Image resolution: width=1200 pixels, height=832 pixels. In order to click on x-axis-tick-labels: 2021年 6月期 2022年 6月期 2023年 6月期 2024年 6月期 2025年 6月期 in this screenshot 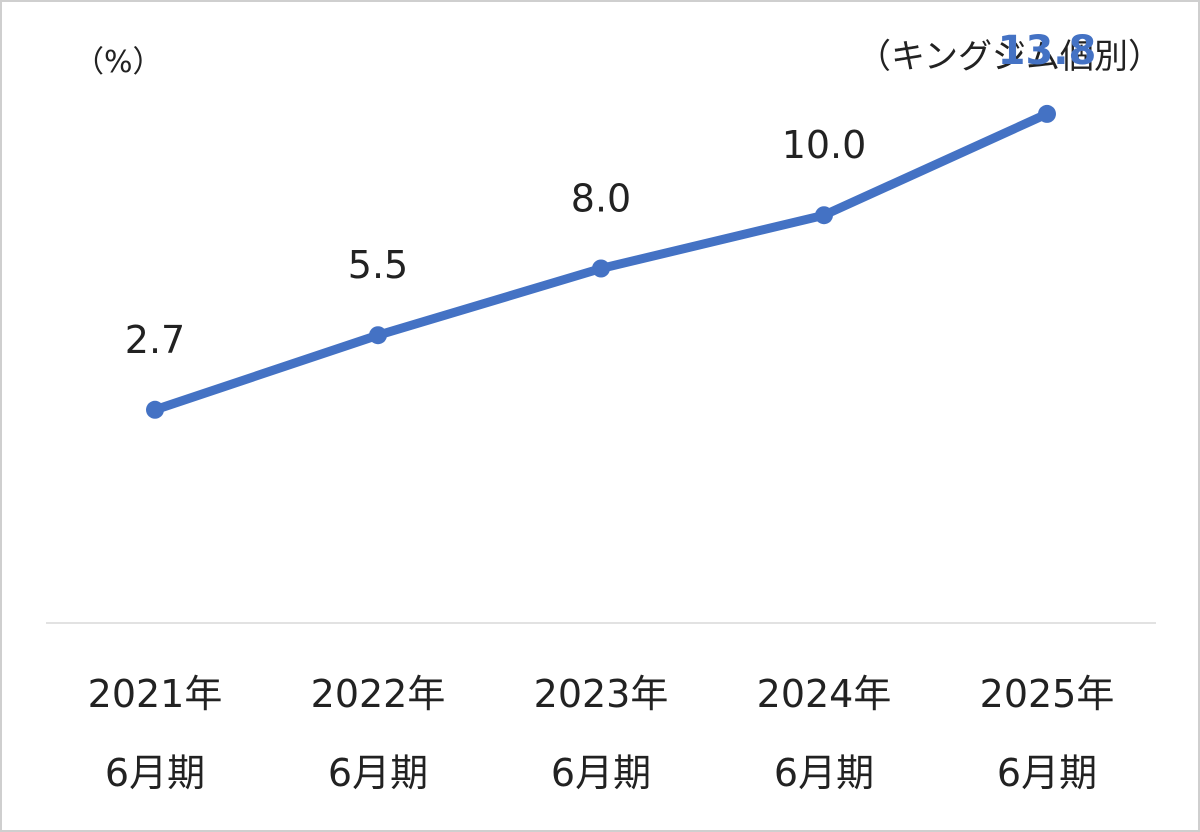, I will do `click(601, 733)`.